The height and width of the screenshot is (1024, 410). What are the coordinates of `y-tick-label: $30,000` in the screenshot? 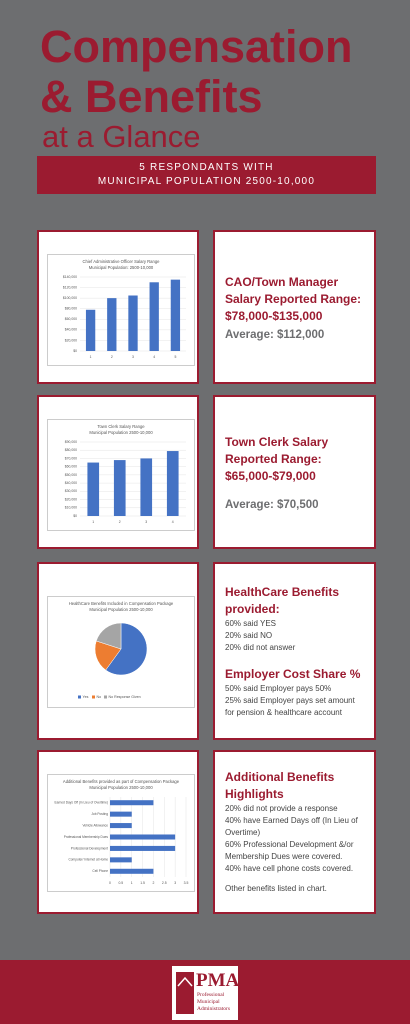 It's located at (71, 491).